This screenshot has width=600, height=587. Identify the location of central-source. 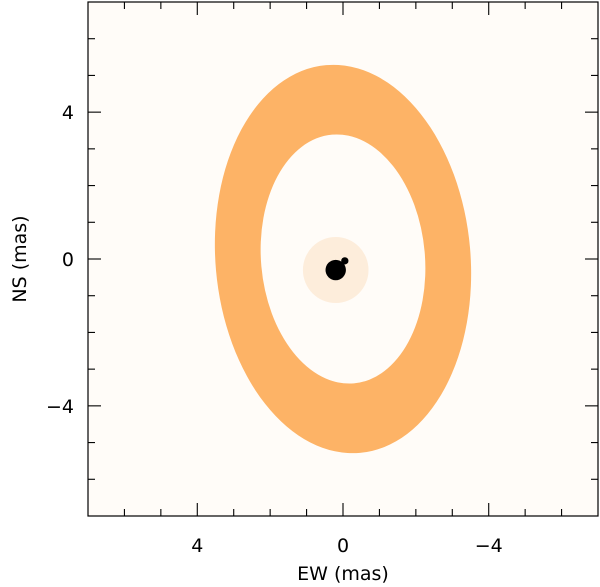
(335, 270).